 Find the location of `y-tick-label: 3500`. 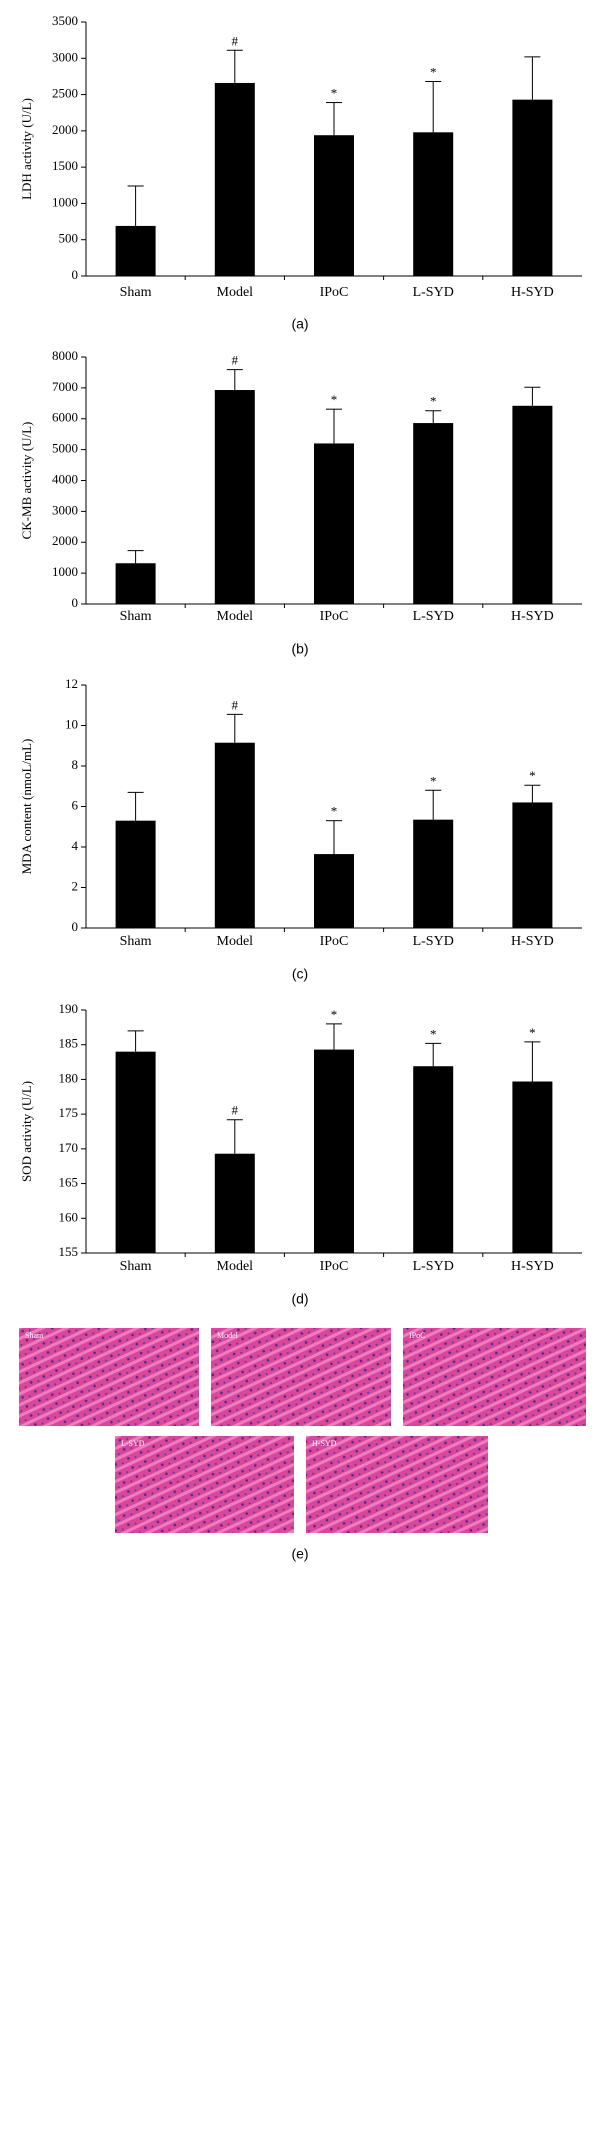

y-tick-label: 3500 is located at coordinates (65, 20).